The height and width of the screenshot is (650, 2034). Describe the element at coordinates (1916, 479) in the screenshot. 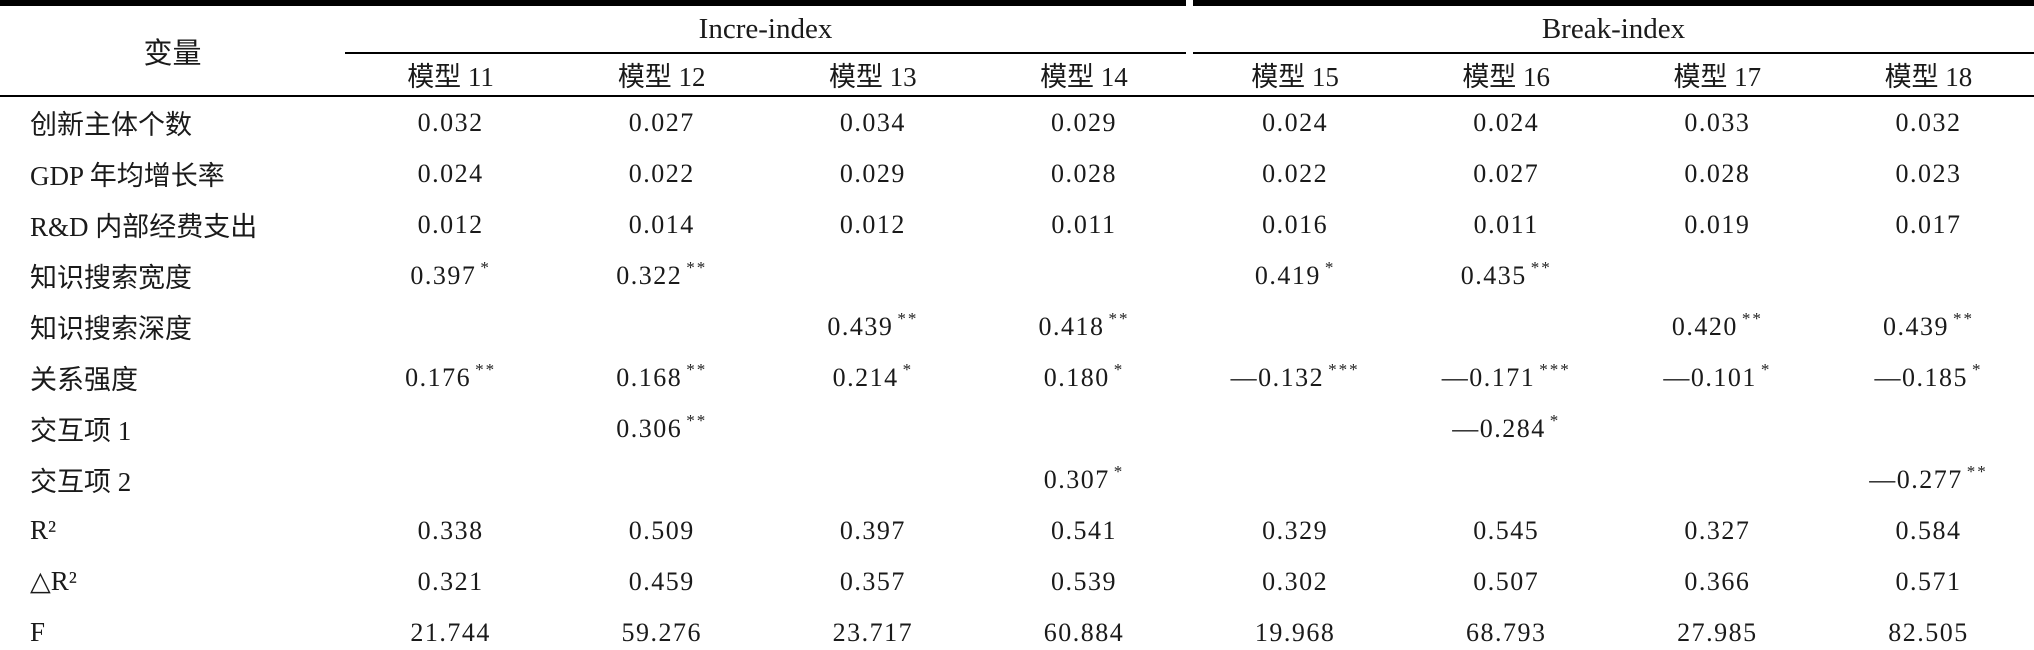

I see `coefficient-value: —0.277` at that location.